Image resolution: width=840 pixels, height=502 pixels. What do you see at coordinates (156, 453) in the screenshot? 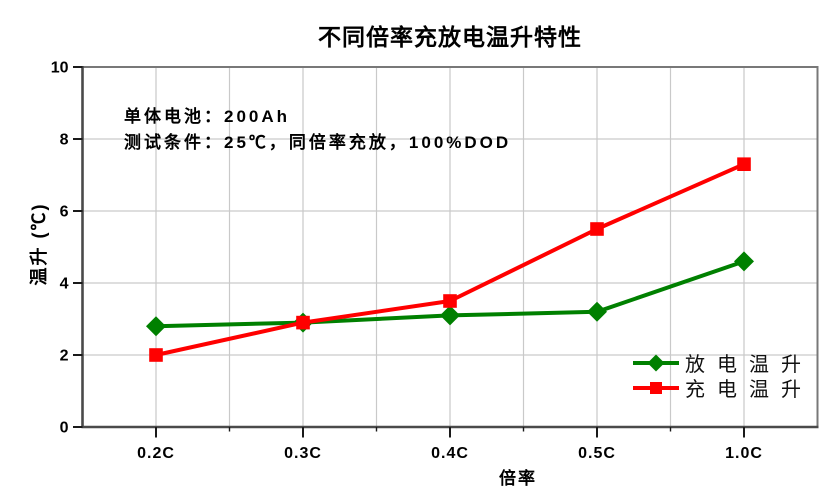
I see `x-tick-label: 0.2C` at bounding box center [156, 453].